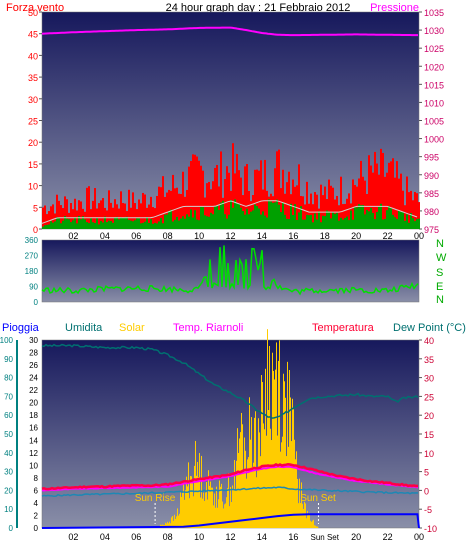 This screenshot has height=555, width=470. I want to click on wind-x-tick-label: 06, so click(136, 236).